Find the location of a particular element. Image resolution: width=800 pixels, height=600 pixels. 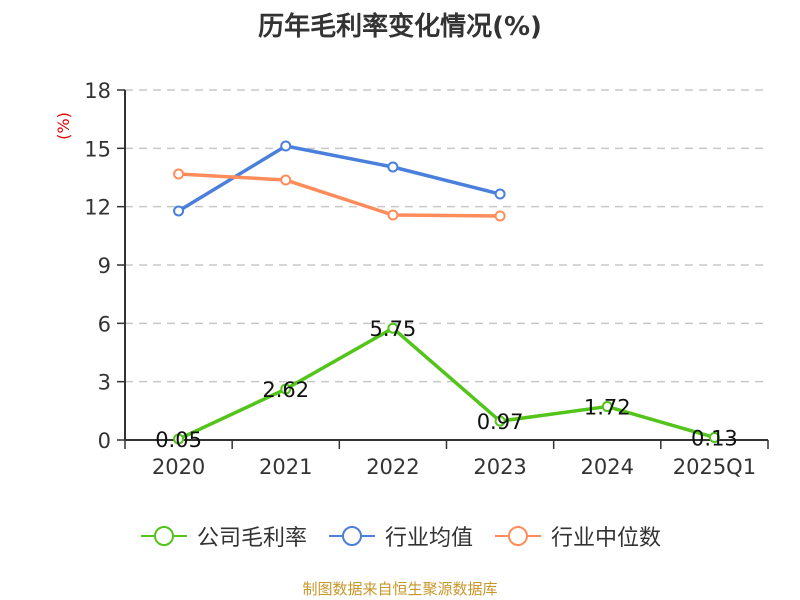

y-tick-label: 3 is located at coordinates (104, 383).